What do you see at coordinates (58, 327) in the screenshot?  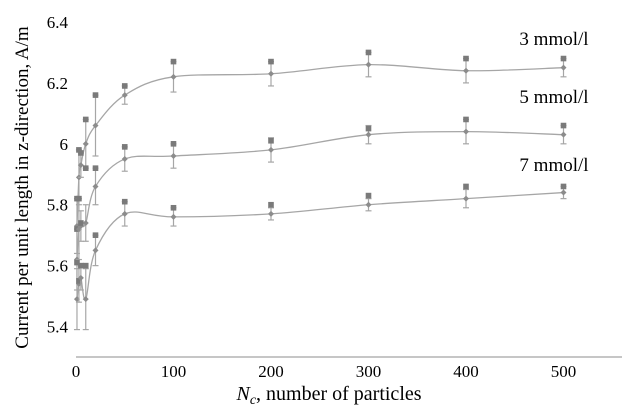 I see `y-tick-label: 5.4` at bounding box center [58, 327].